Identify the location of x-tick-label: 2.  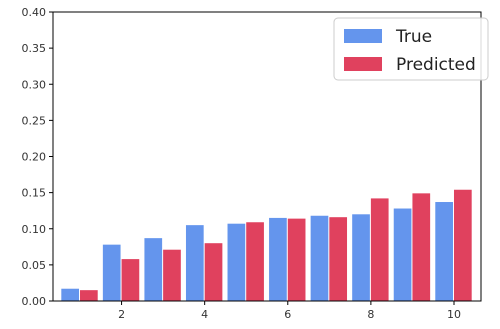
(121, 314).